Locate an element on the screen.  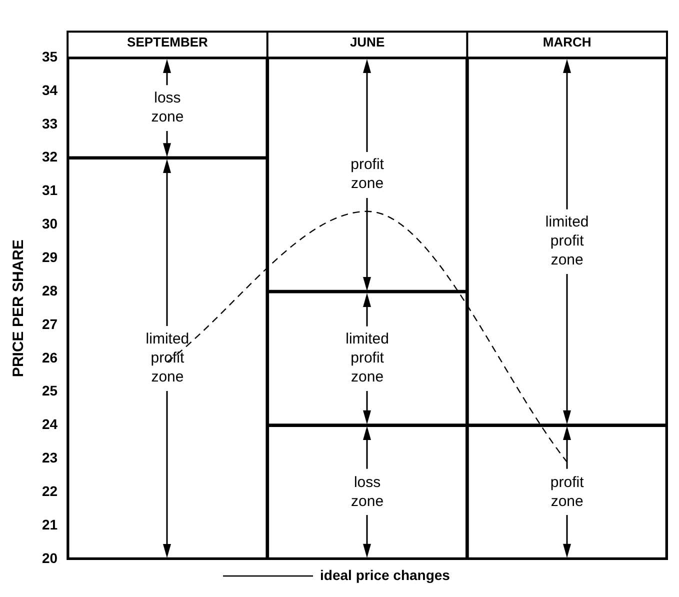
y-tick-label: 35 is located at coordinates (50, 56).